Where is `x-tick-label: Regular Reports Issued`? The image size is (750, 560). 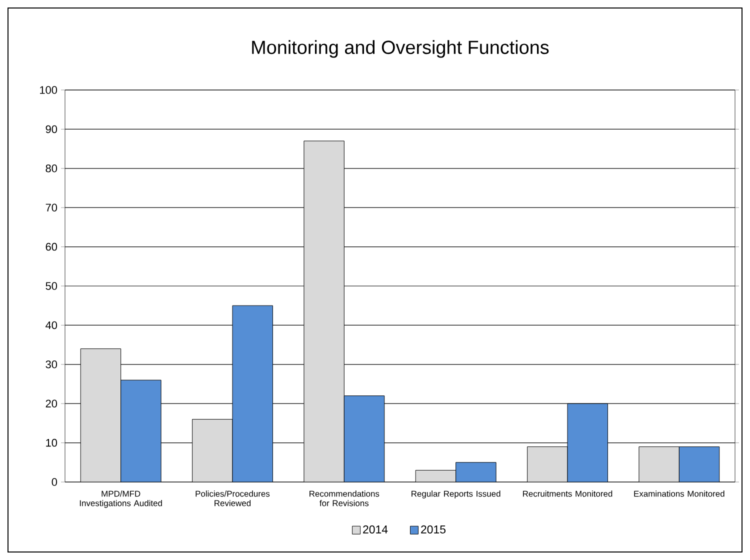 x-tick-label: Regular Reports Issued is located at coordinates (456, 494).